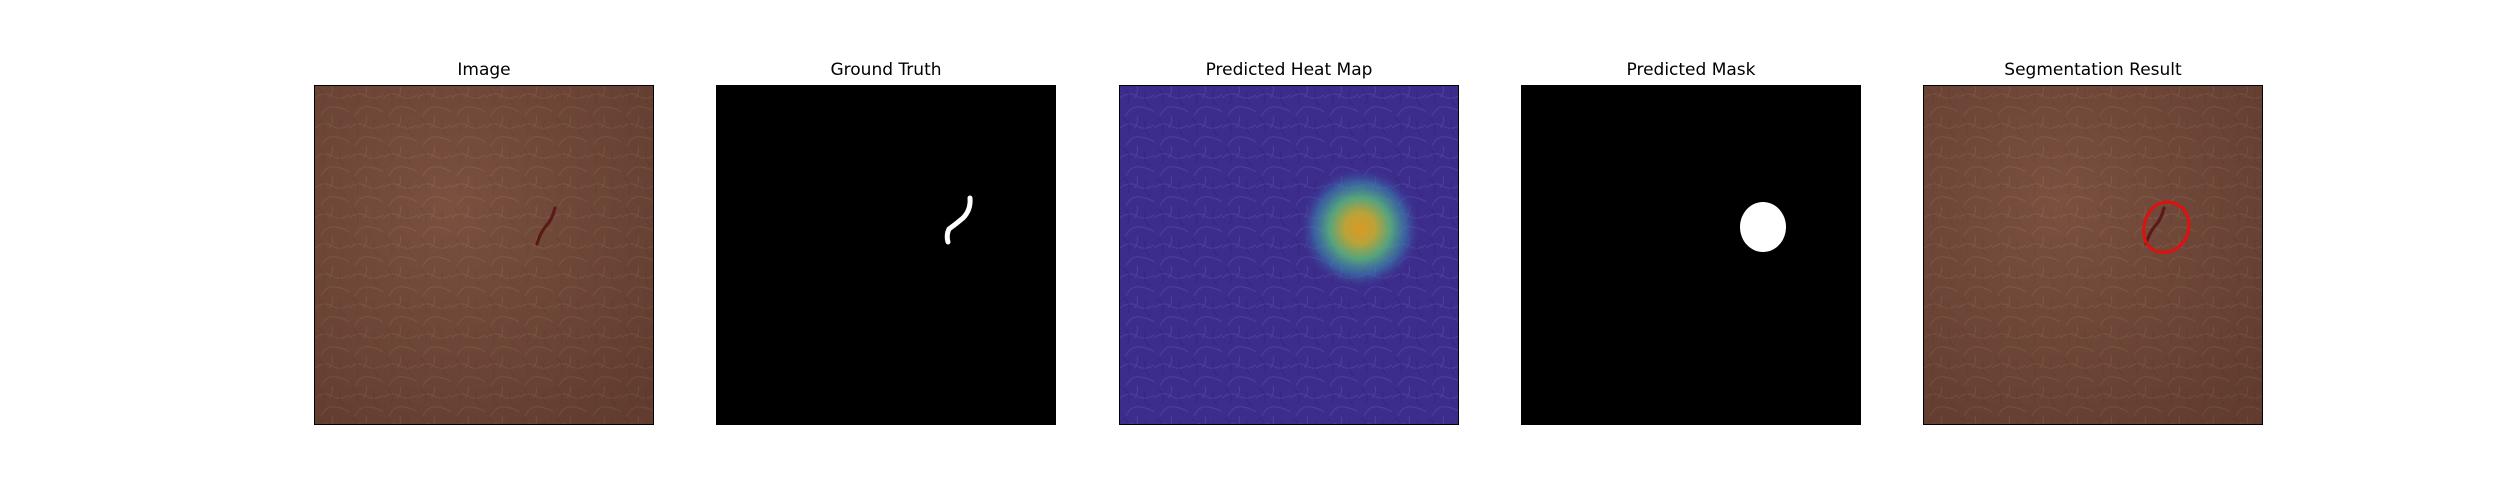 The width and height of the screenshot is (2500, 500). I want to click on segmentation-result-image, so click(2093, 255).